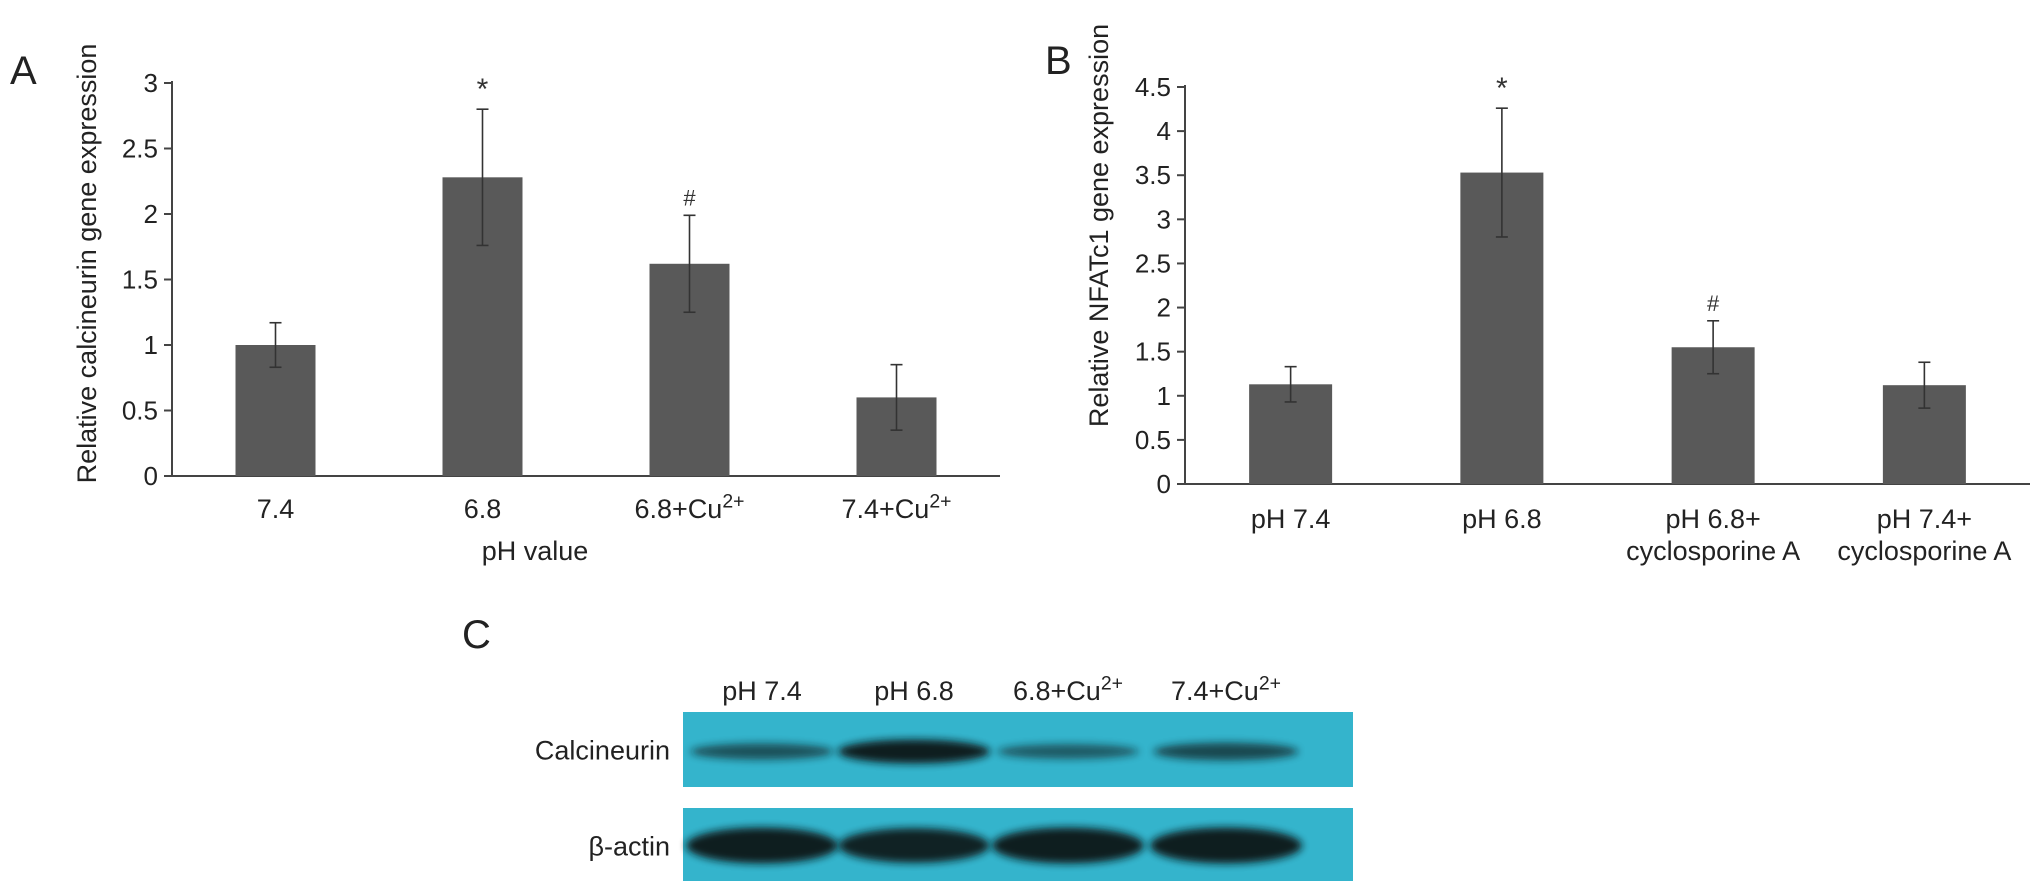  I want to click on chart0-y-tick-label: 0, so click(151, 476).